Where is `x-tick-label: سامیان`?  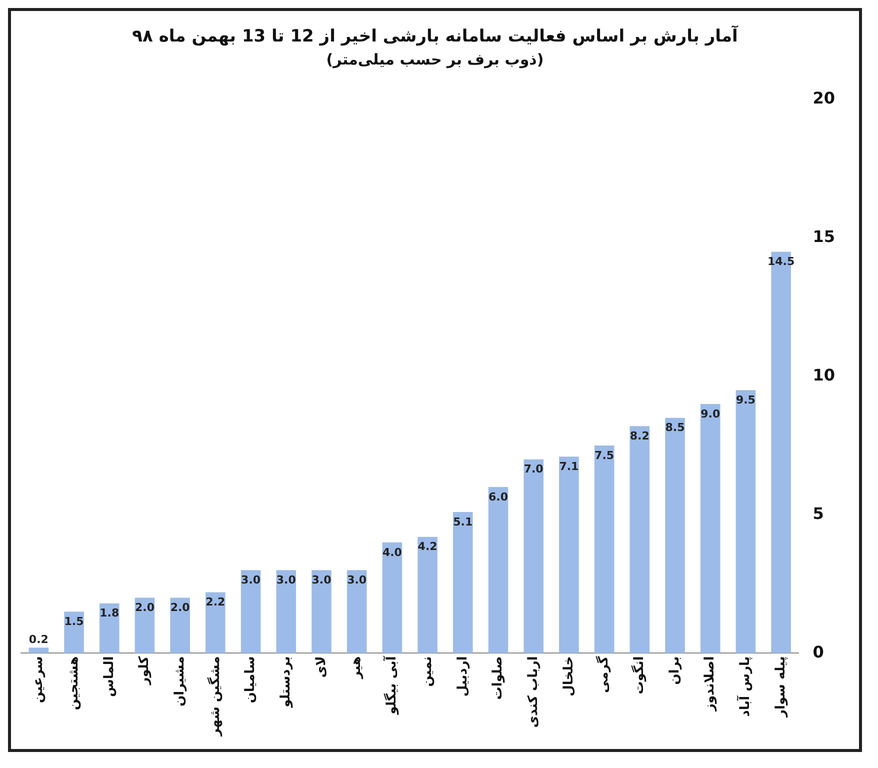 x-tick-label: سامیان is located at coordinates (250, 680).